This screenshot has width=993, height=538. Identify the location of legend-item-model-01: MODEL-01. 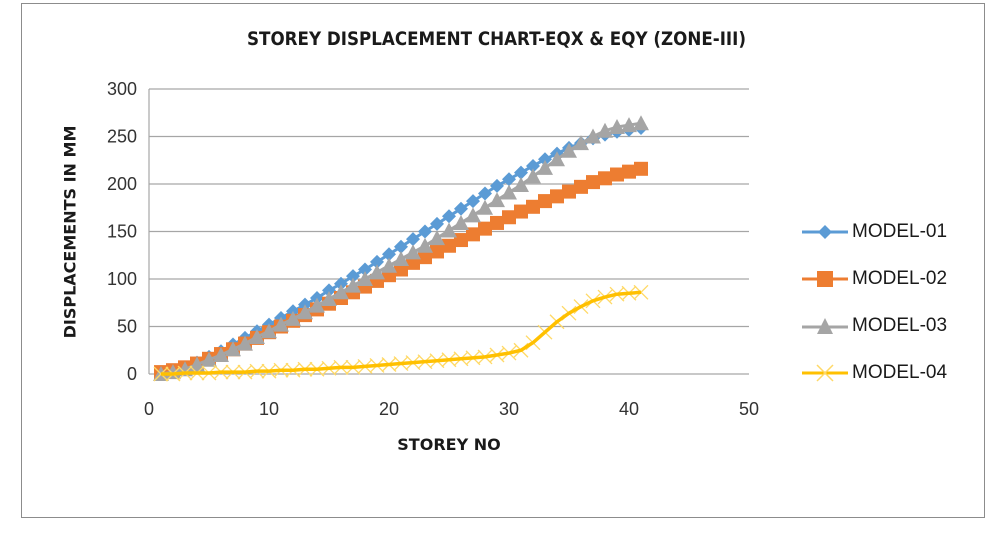
(873, 231).